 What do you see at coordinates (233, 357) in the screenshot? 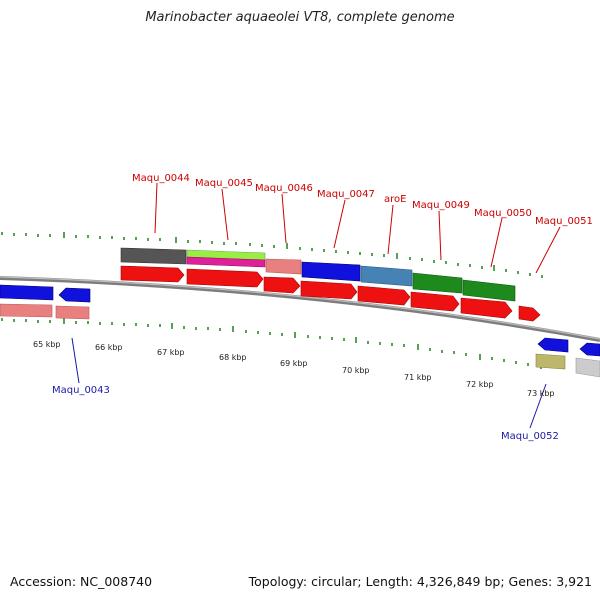
I see `kbp-label-68: 68 kbp` at bounding box center [233, 357].